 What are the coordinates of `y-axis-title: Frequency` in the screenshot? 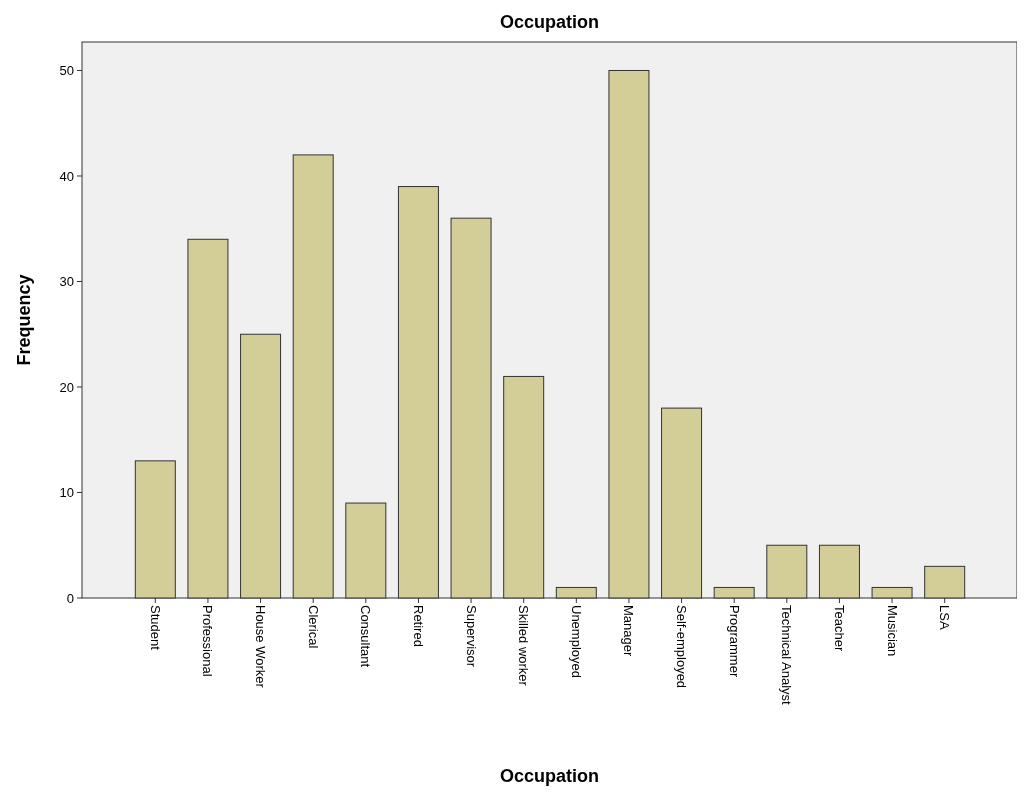 It's located at (24, 320).